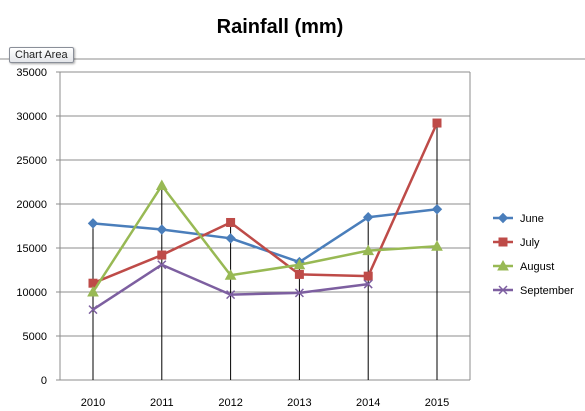 This screenshot has height=411, width=585. I want to click on legend-label: September, so click(547, 291).